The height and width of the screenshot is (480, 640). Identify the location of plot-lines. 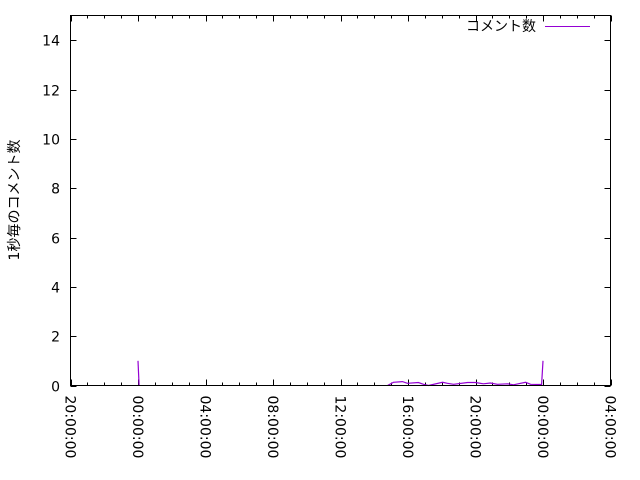
(340, 373).